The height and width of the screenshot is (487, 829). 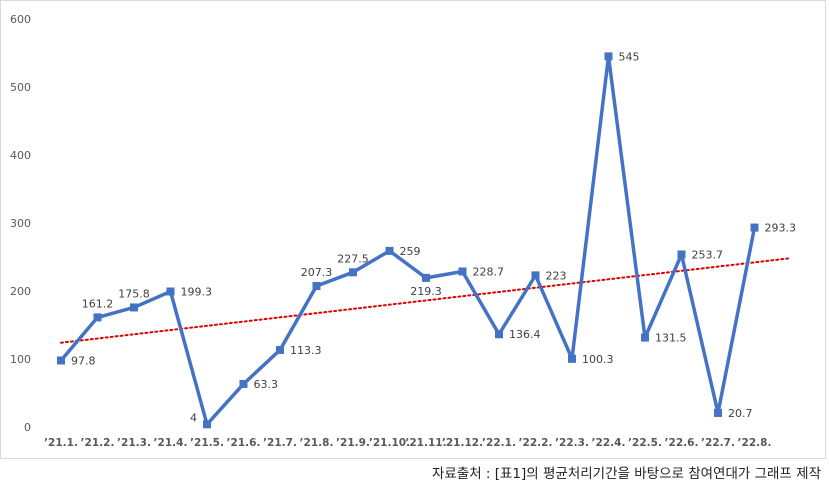 What do you see at coordinates (556, 275) in the screenshot?
I see `data-label: 223` at bounding box center [556, 275].